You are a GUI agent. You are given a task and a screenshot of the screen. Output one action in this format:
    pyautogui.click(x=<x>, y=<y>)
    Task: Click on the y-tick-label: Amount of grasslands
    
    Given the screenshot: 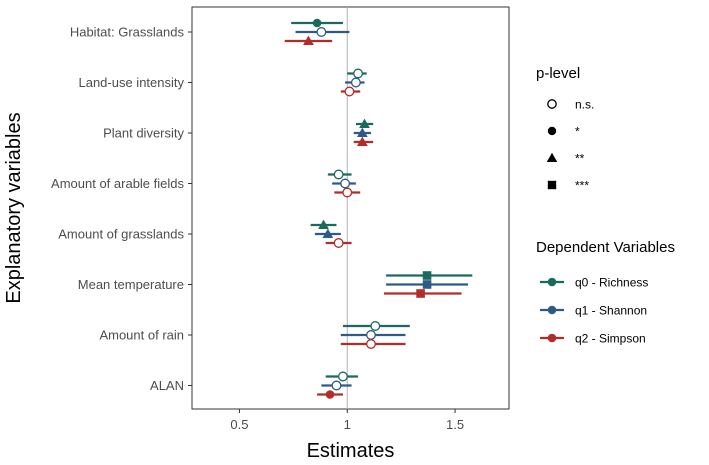 What is the action you would take?
    pyautogui.click(x=121, y=234)
    